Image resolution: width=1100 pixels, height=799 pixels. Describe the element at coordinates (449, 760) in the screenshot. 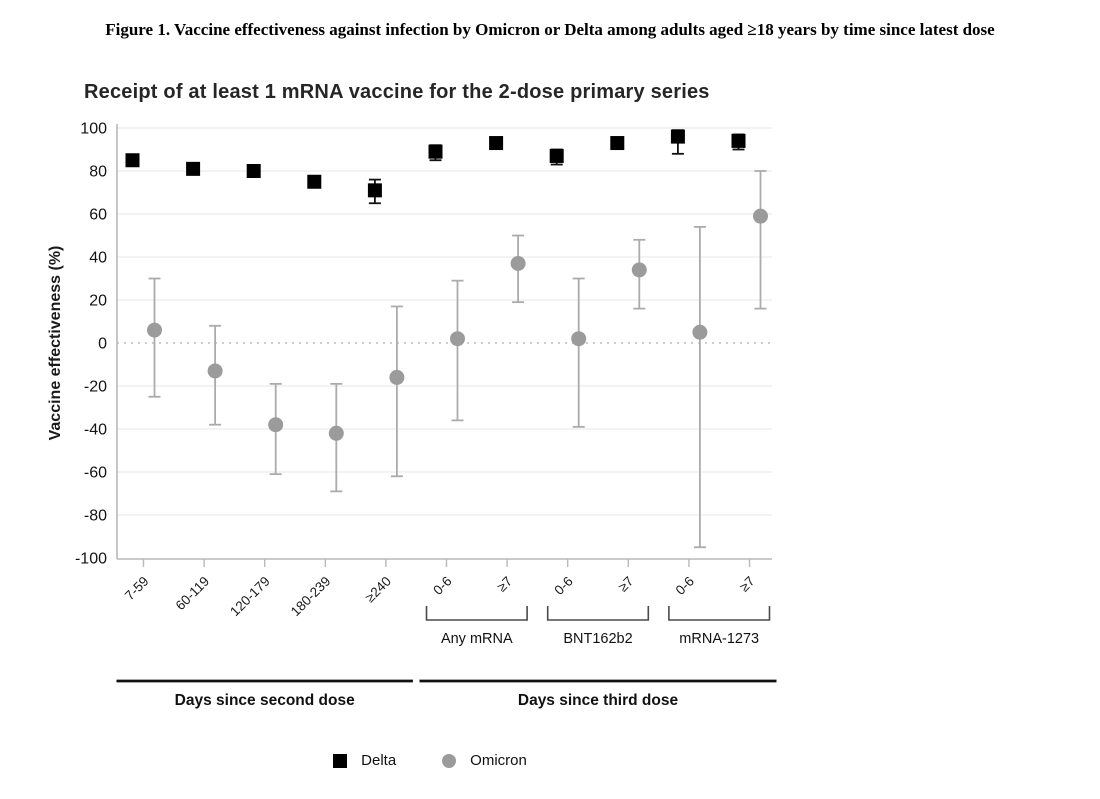

I see `omicron-circle-swatch-icon` at that location.